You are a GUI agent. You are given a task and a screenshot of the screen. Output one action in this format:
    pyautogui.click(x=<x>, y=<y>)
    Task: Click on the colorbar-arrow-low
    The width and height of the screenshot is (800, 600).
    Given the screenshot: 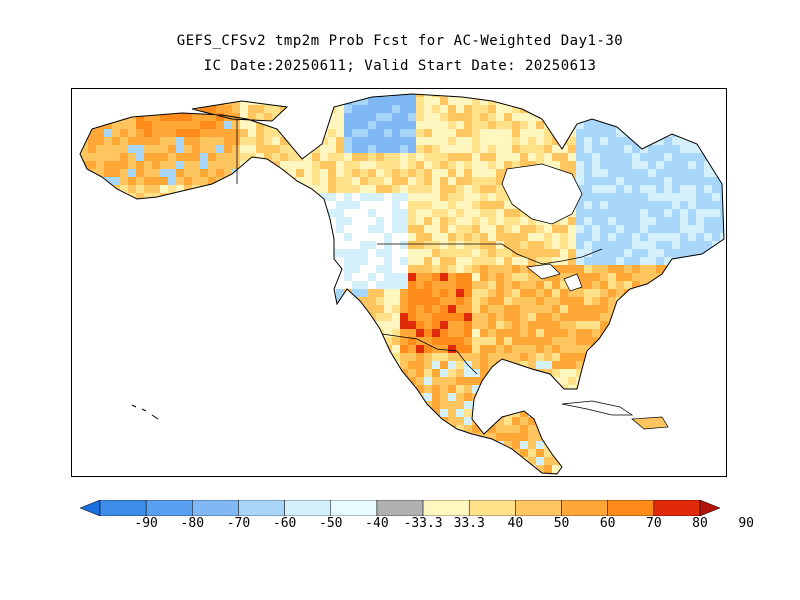 What is the action you would take?
    pyautogui.click(x=90, y=508)
    